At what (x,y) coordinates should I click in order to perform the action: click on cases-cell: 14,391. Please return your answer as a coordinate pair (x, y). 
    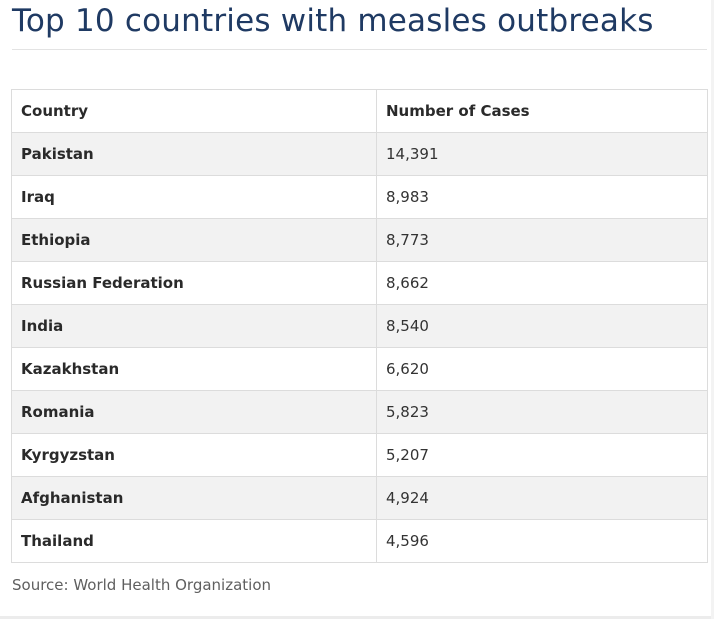
    Looking at the image, I should click on (542, 154).